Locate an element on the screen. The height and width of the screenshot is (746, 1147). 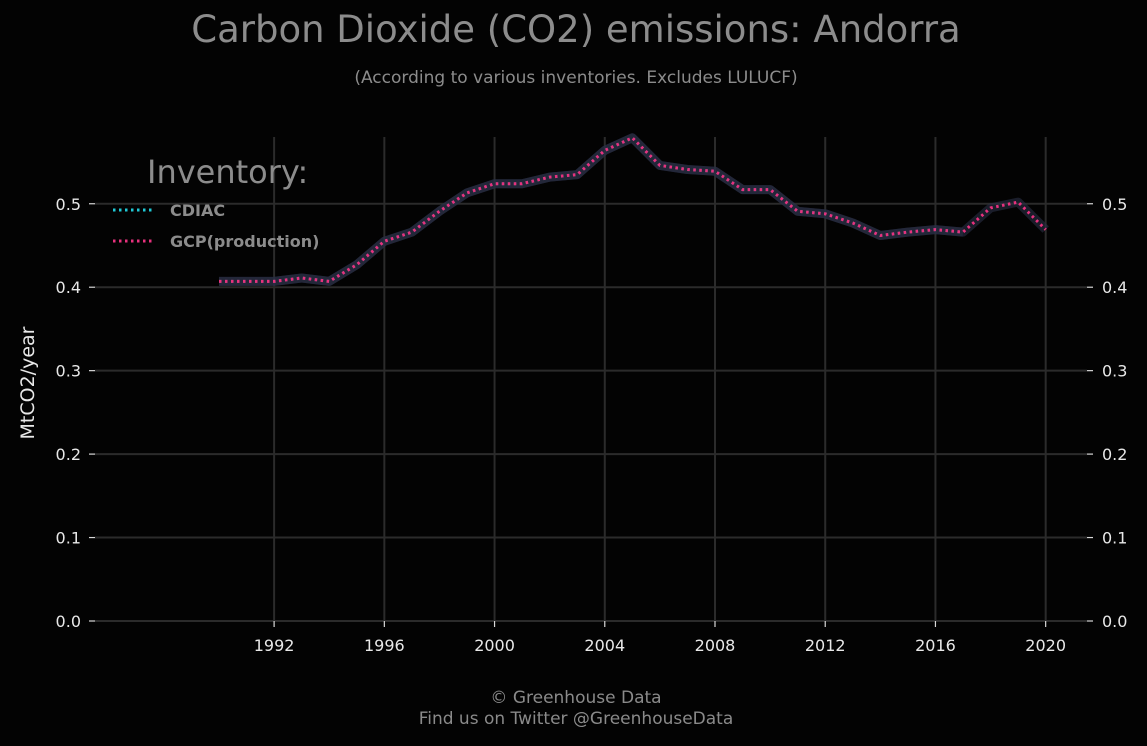
y-tick-label-right: 0.1 is located at coordinates (1114, 538).